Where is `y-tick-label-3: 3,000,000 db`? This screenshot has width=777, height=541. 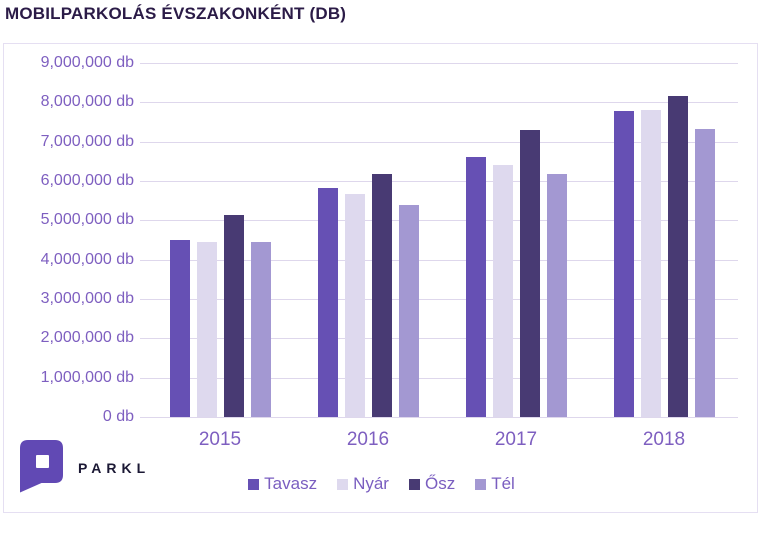
y-tick-label-3: 3,000,000 db is located at coordinates (87, 298).